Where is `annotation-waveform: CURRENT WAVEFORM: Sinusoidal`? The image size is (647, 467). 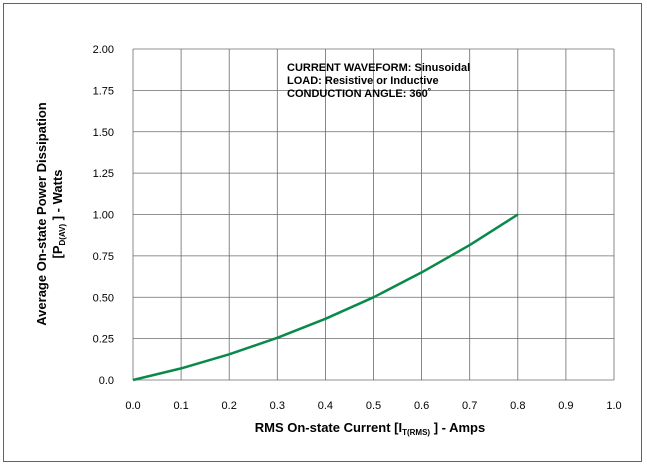
annotation-waveform: CURRENT WAVEFORM: Sinusoidal is located at coordinates (378, 68).